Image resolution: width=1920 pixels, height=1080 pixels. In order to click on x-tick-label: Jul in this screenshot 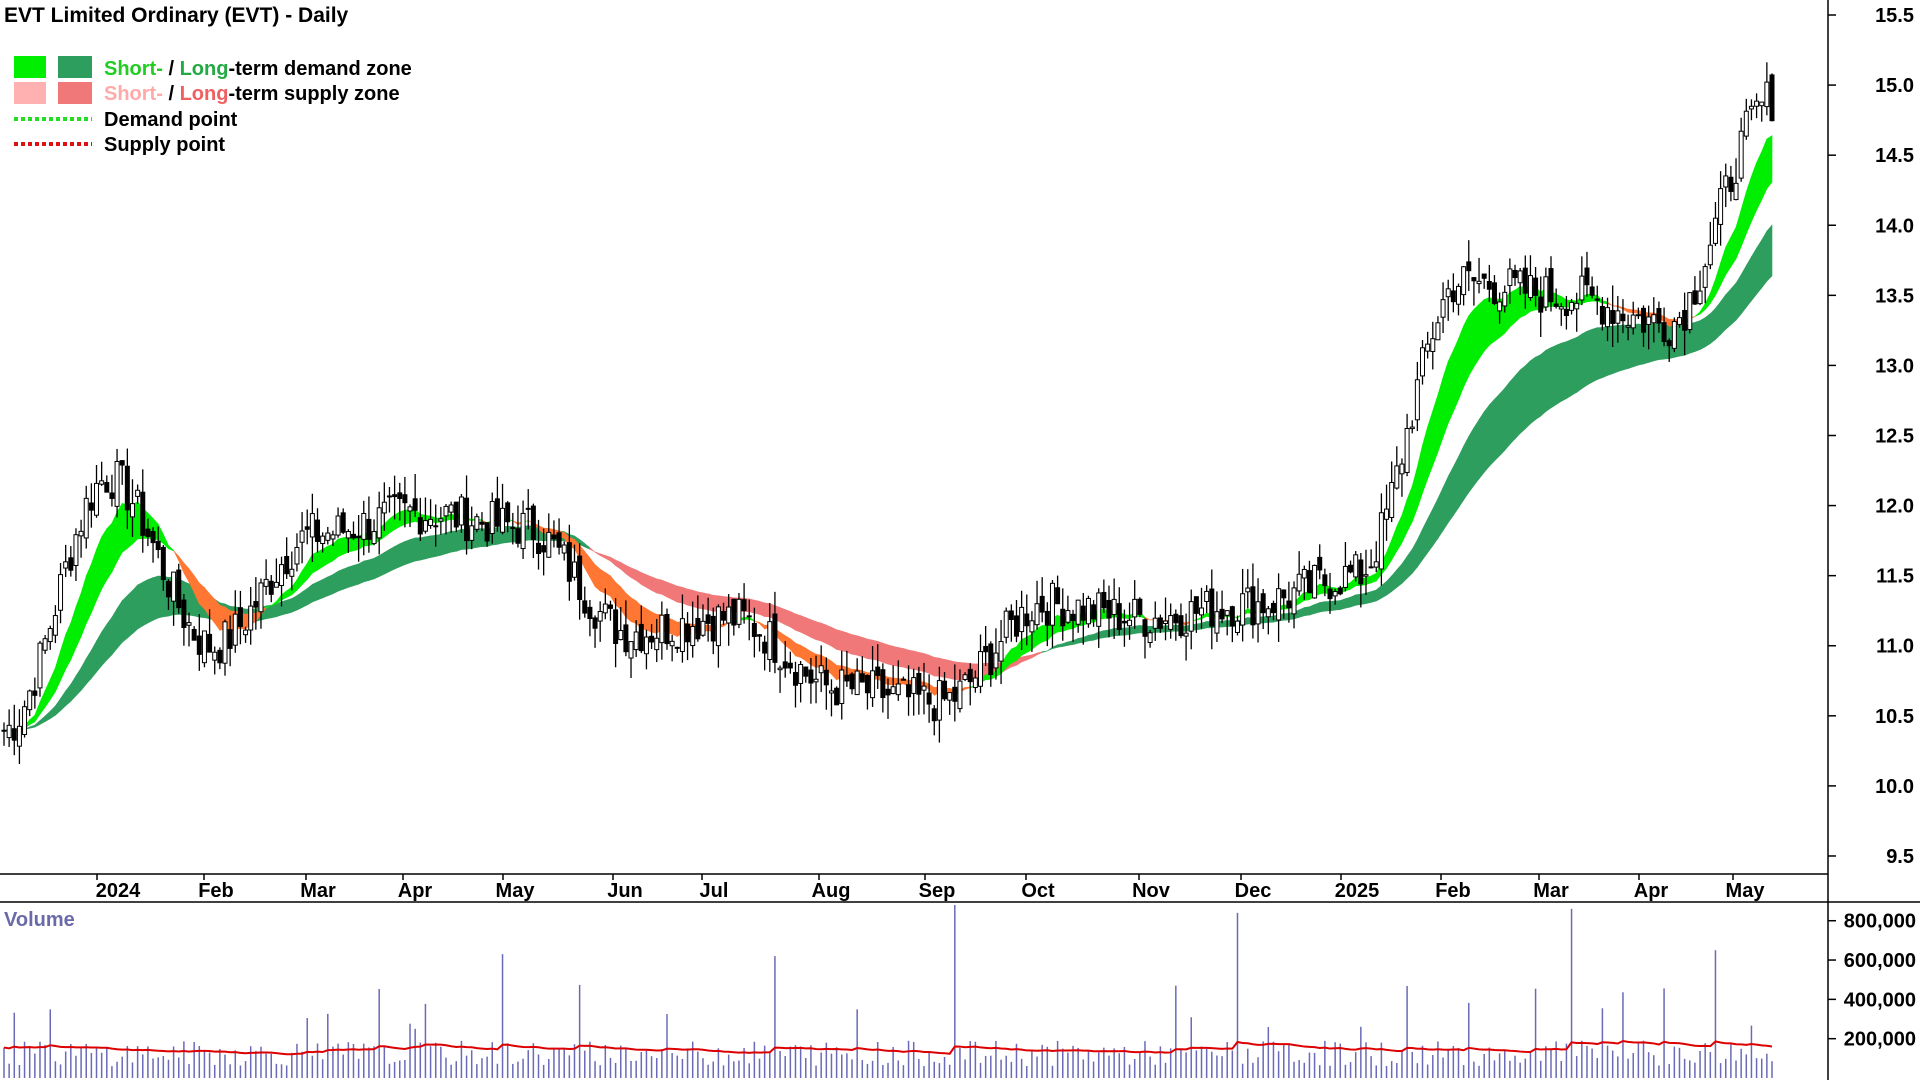, I will do `click(714, 891)`.